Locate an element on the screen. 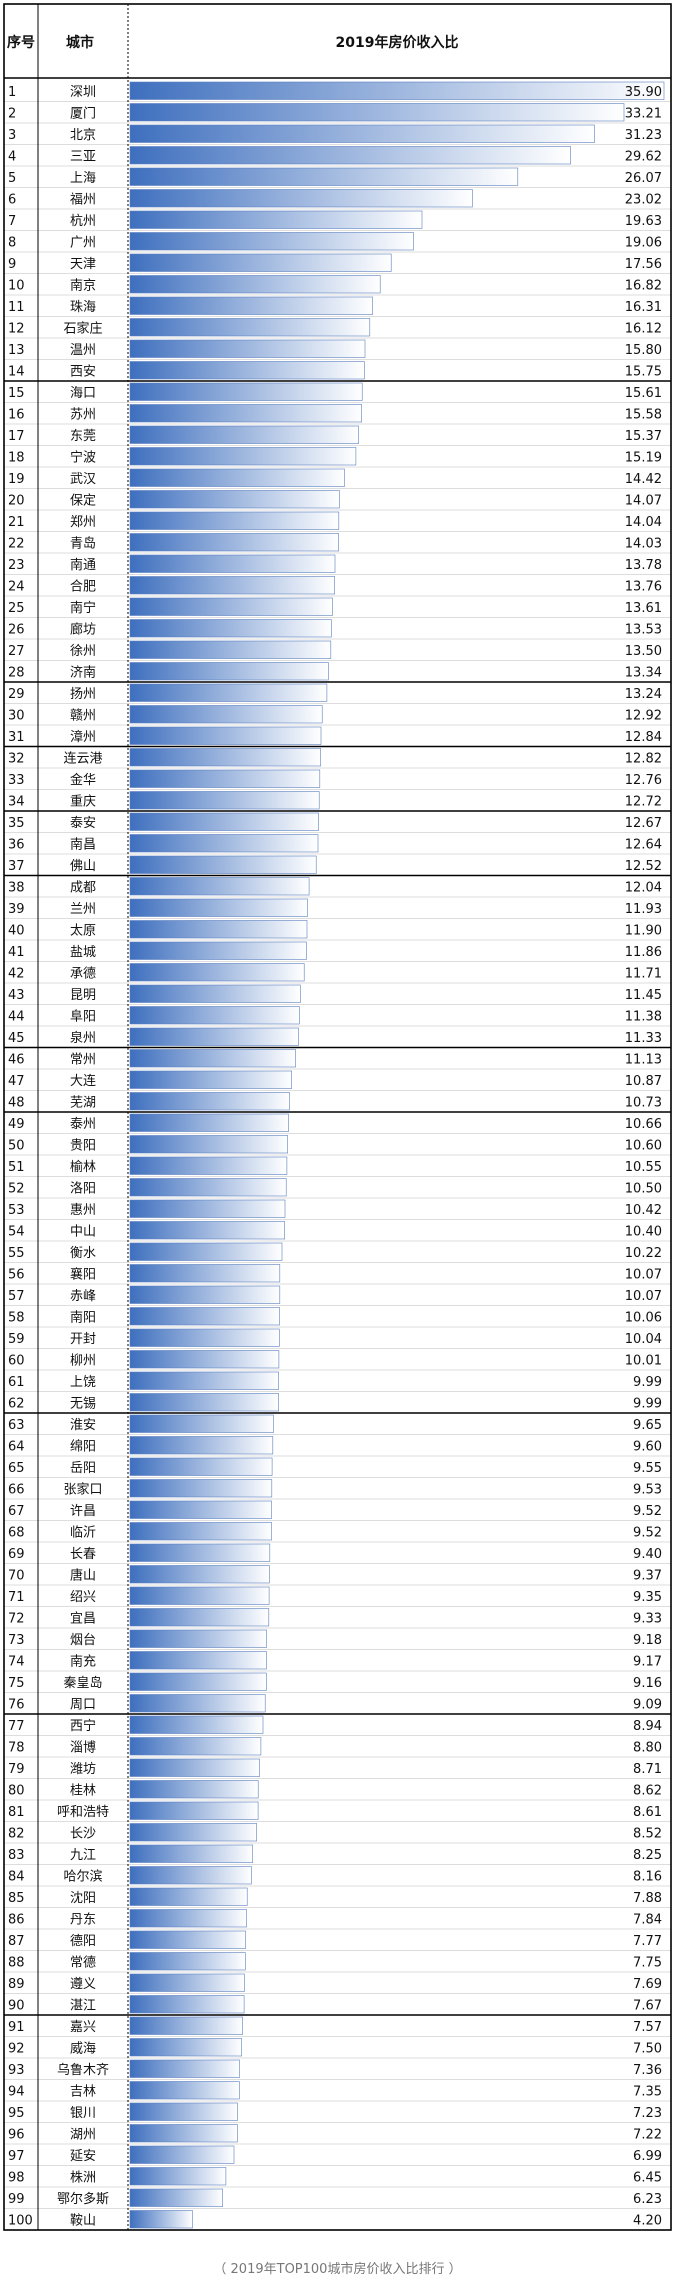  city-label: 无锡 is located at coordinates (83, 1403).